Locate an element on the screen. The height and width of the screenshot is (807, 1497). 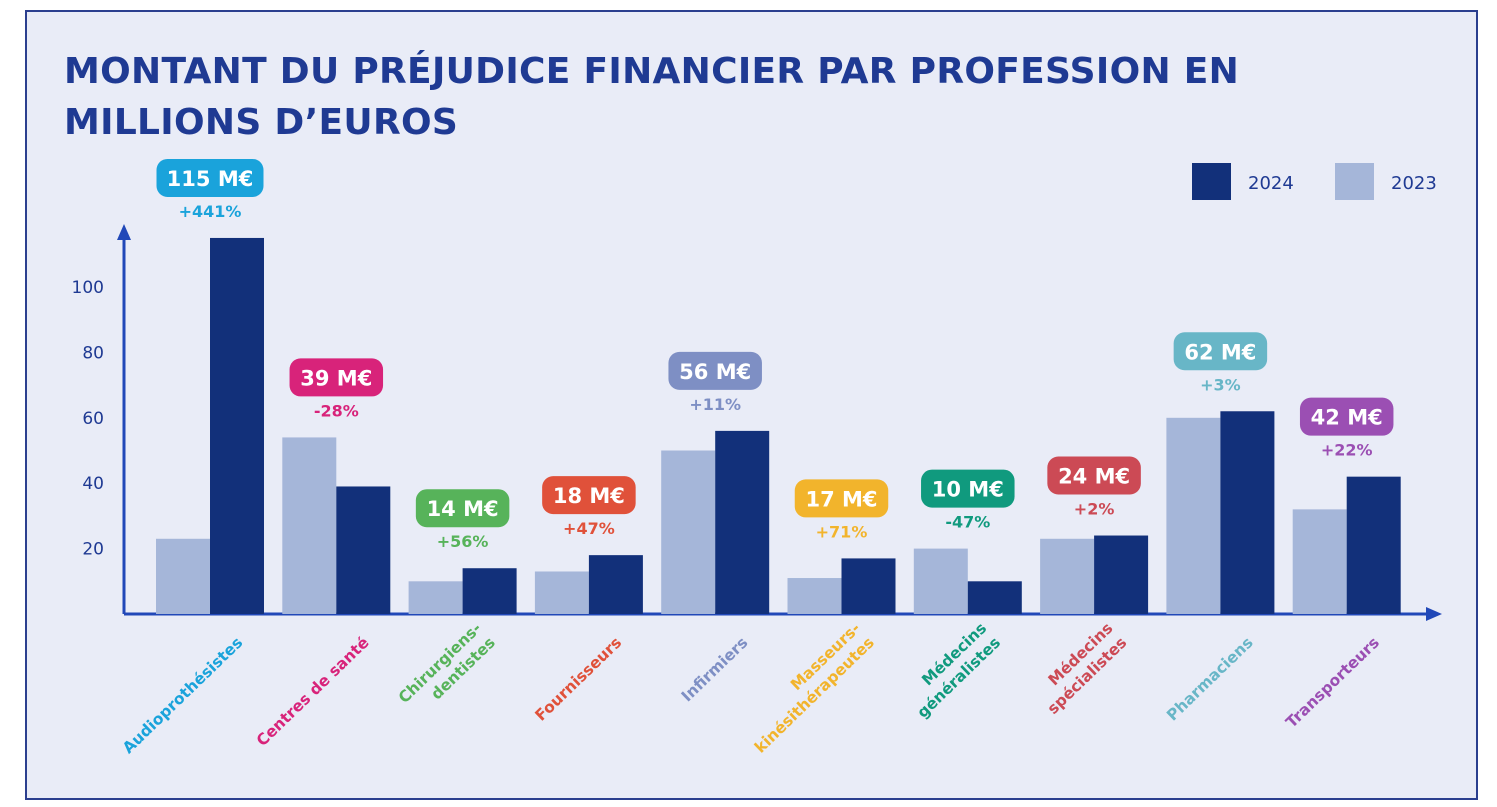
category-label: Pharmaciens is located at coordinates (1209, 679).